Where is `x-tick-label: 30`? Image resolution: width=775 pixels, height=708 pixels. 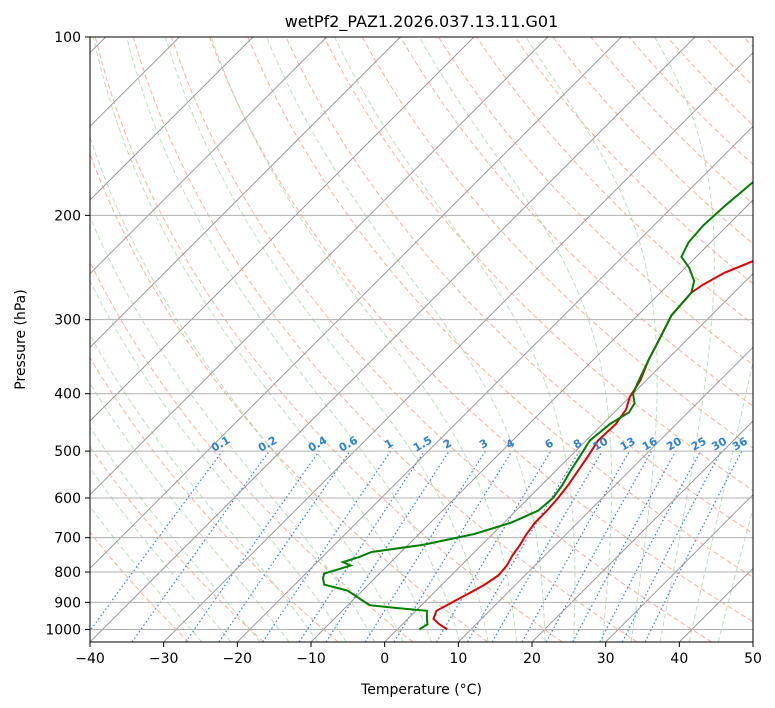
x-tick-label: 30 is located at coordinates (606, 659).